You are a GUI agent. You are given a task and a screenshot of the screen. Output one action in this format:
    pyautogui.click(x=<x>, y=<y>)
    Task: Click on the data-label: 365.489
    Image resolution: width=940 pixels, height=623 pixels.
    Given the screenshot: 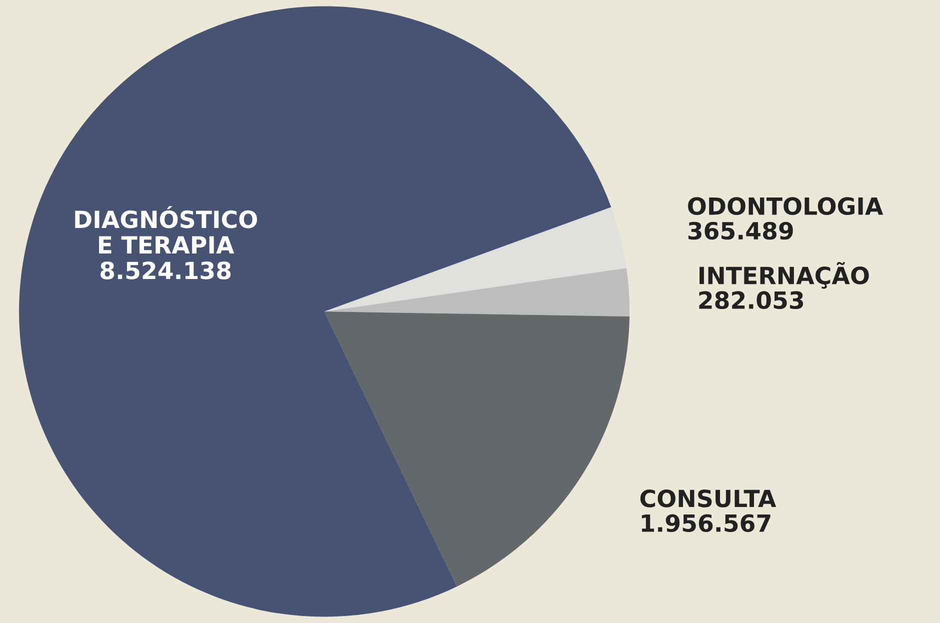 What is the action you would take?
    pyautogui.click(x=740, y=231)
    